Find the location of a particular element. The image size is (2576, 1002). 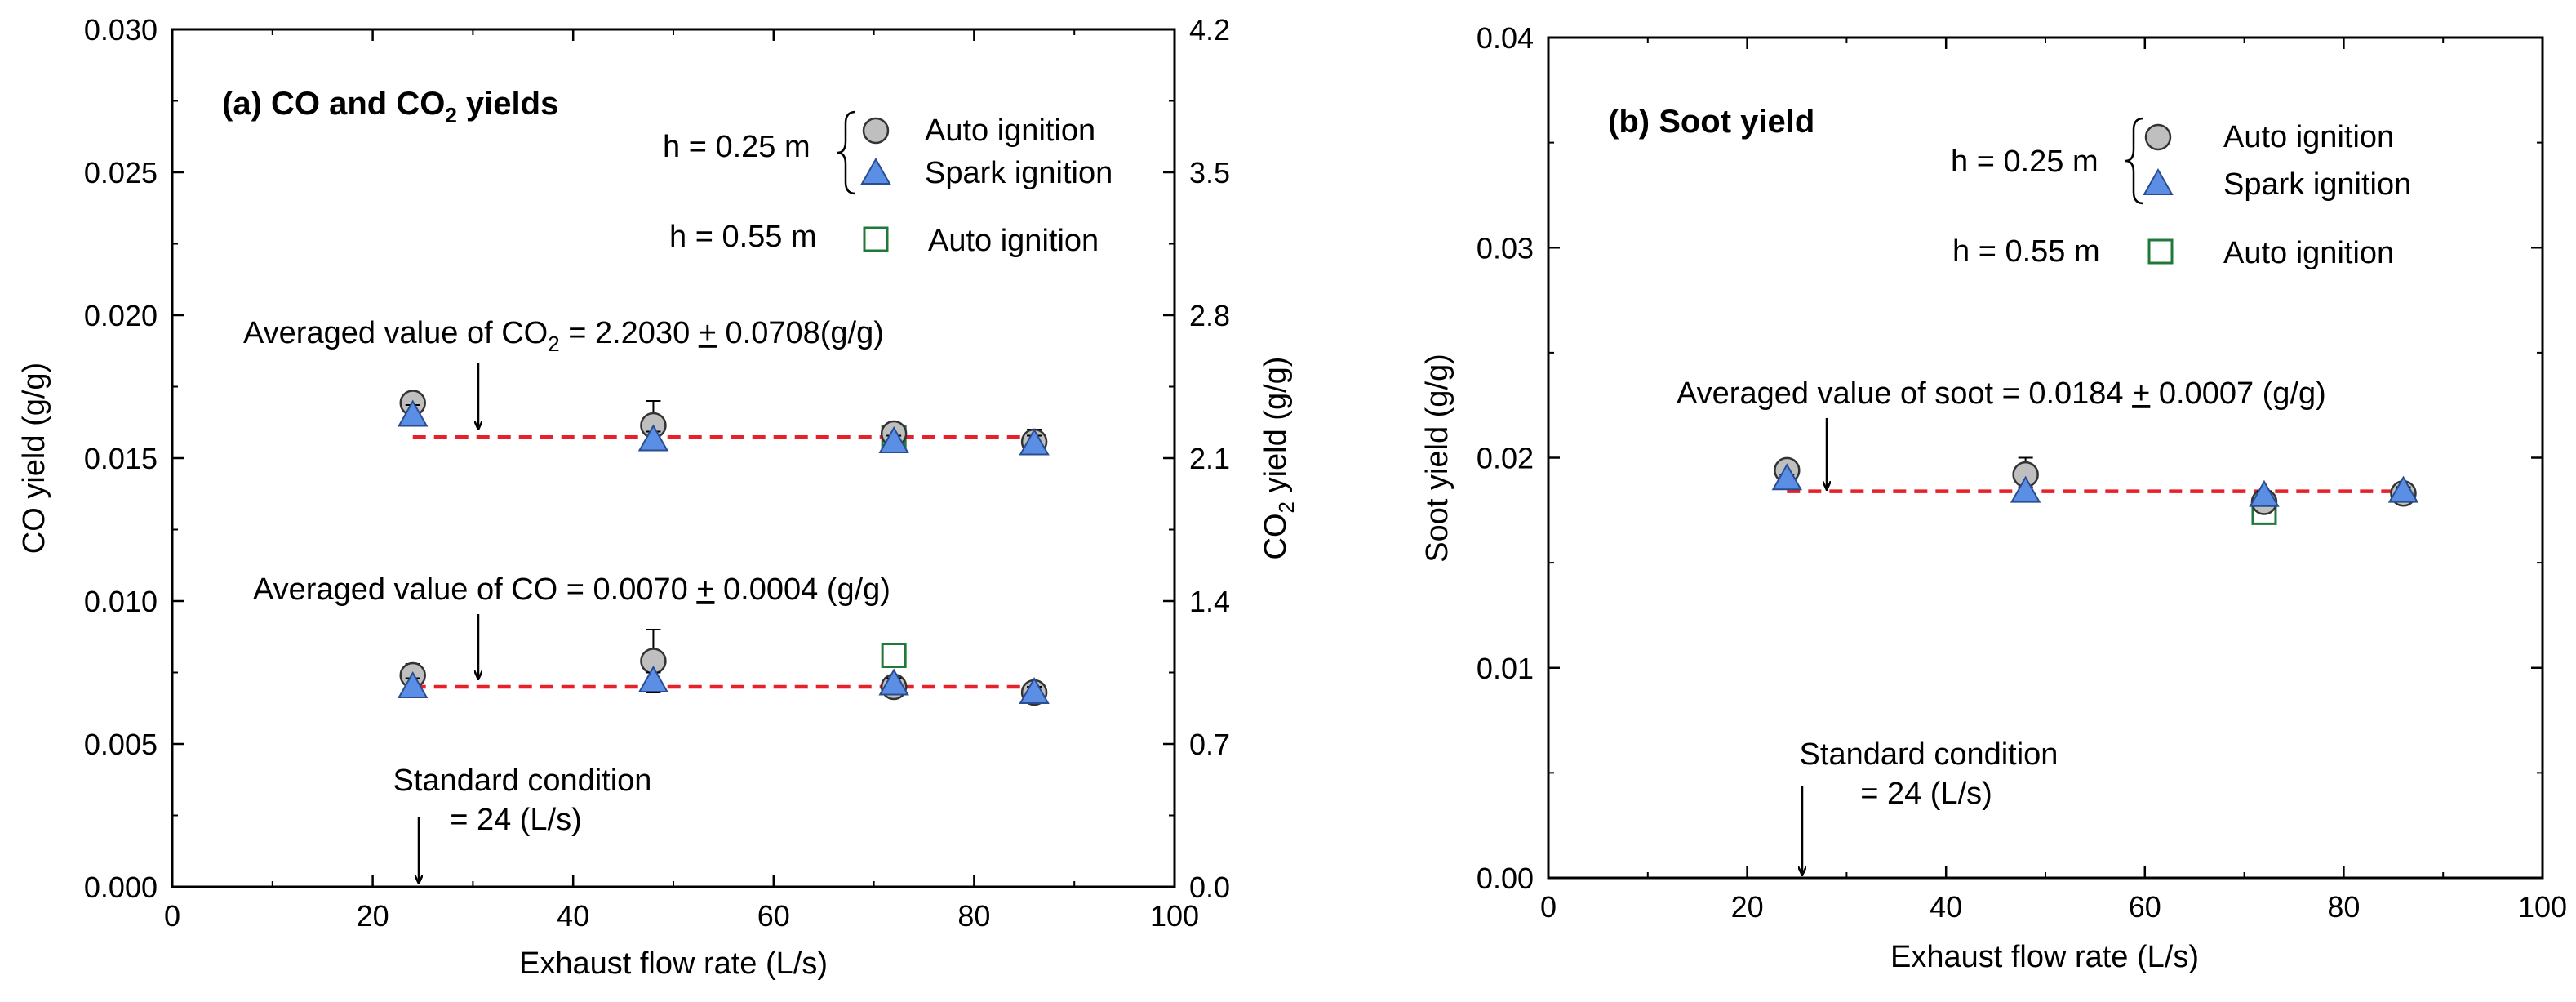

data-points-b is located at coordinates (2095, 490).